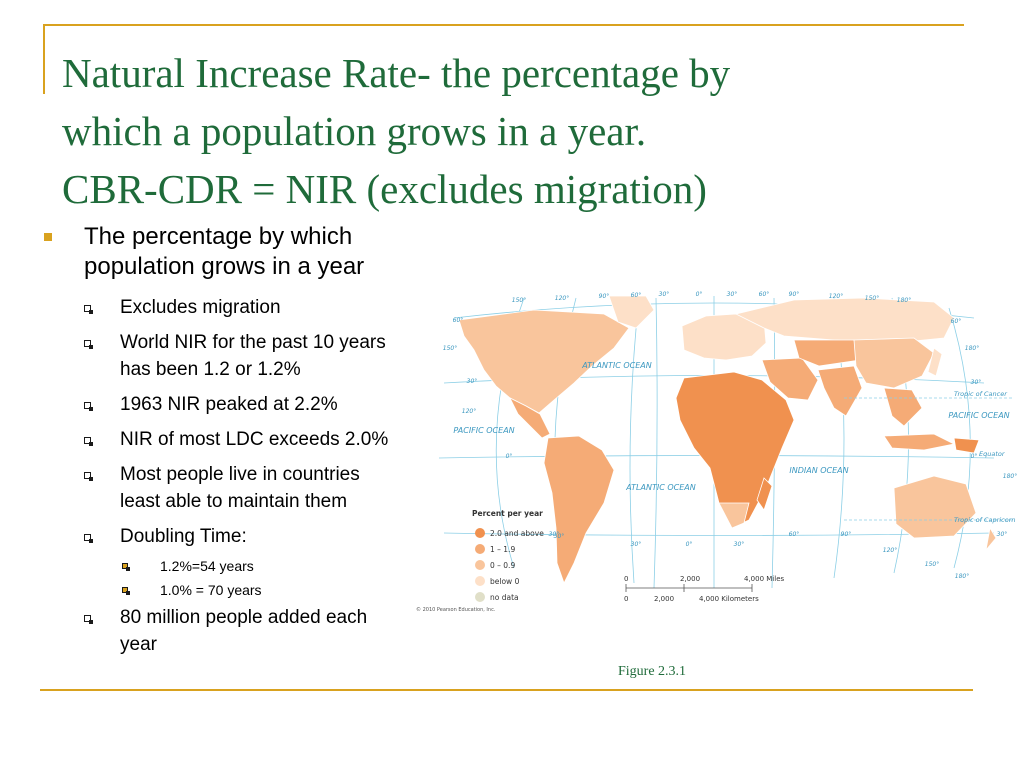  Describe the element at coordinates (935, 362) in the screenshot. I see `japan` at that location.